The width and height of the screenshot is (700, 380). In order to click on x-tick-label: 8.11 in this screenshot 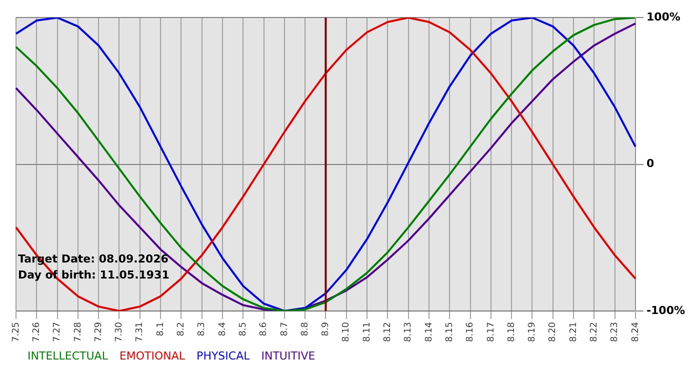, I will do `click(367, 332)`.